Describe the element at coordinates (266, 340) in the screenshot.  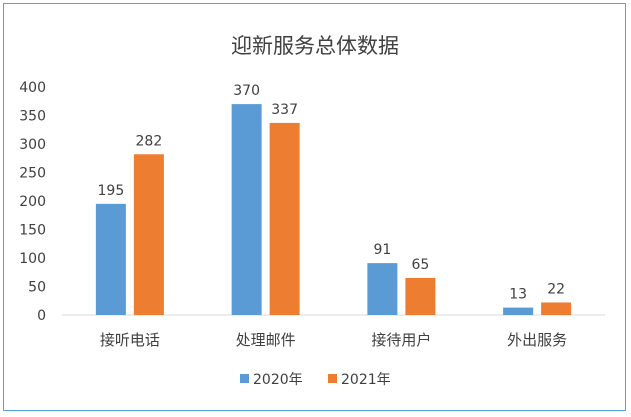
I see `x-tick-label: 处理邮件` at that location.